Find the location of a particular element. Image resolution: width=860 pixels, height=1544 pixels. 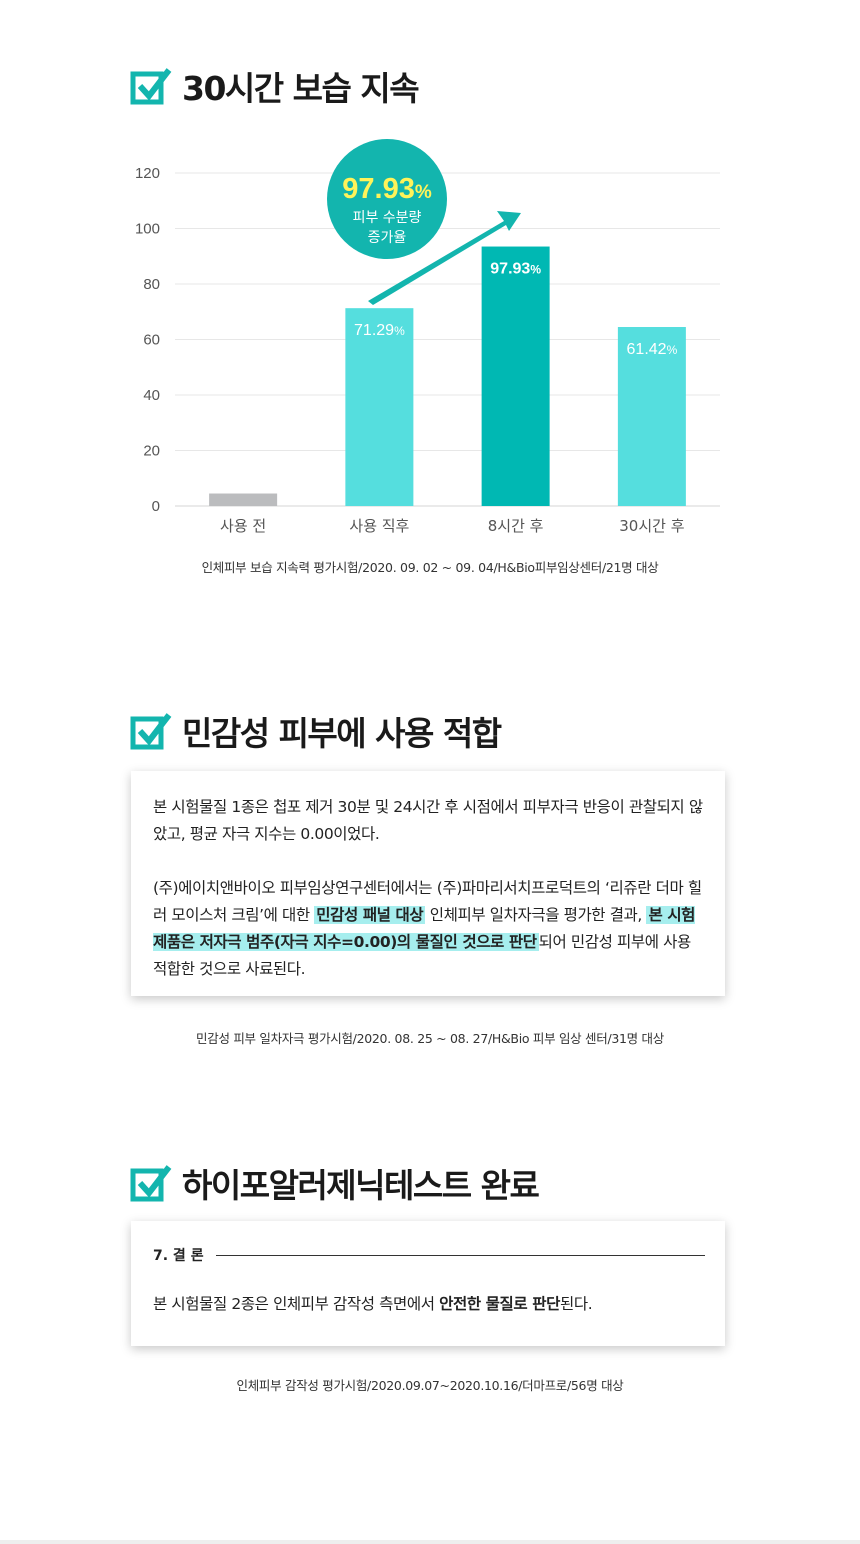

x-category-label: 30시간 후 is located at coordinates (651, 526).